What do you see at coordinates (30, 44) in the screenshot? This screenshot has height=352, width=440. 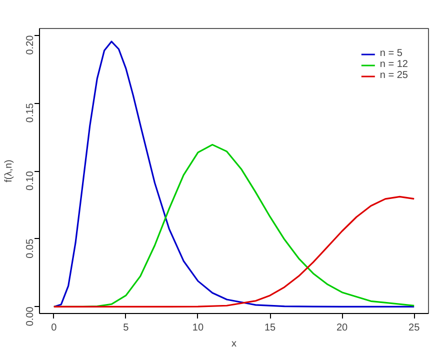 I see `y-tick-label: 0.20` at bounding box center [30, 44].